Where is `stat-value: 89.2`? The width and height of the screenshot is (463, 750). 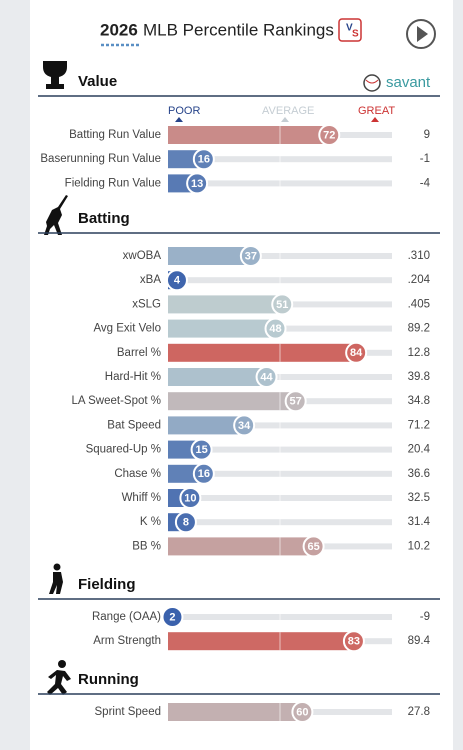 stat-value: 89.2 is located at coordinates (419, 329).